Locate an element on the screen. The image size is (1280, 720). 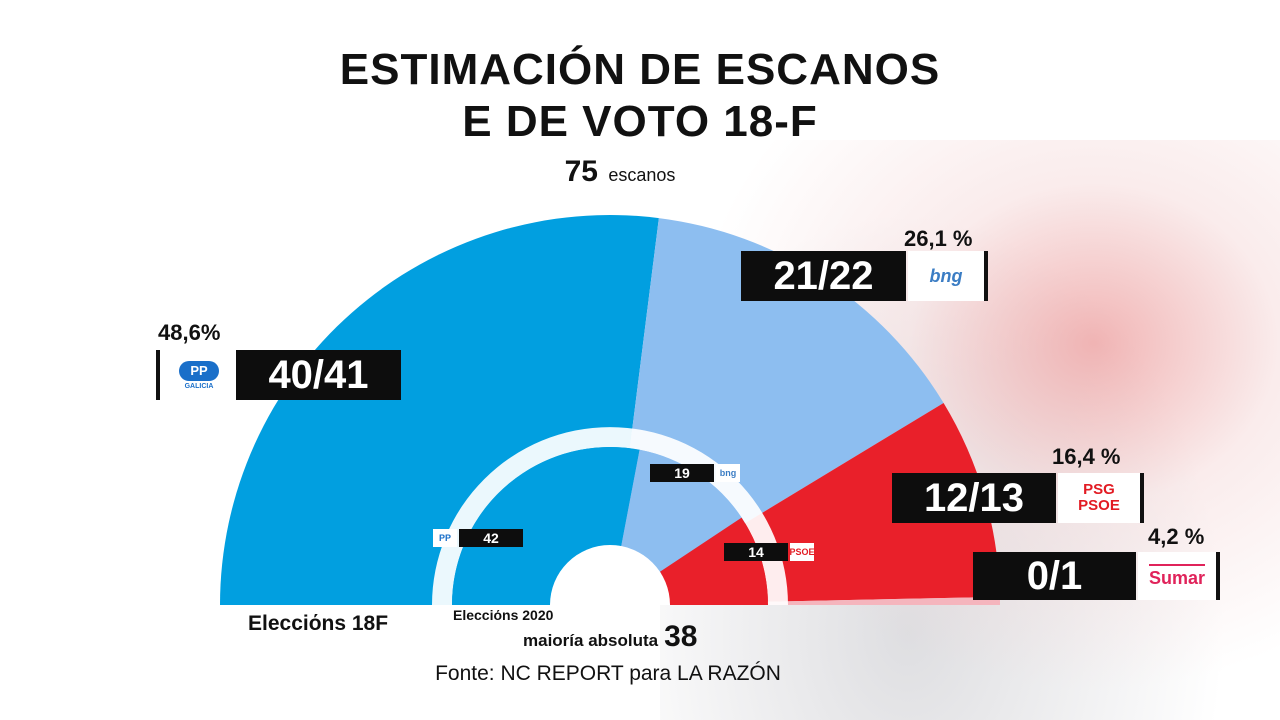
sumar-logo: Sumar is located at coordinates (1179, 576).